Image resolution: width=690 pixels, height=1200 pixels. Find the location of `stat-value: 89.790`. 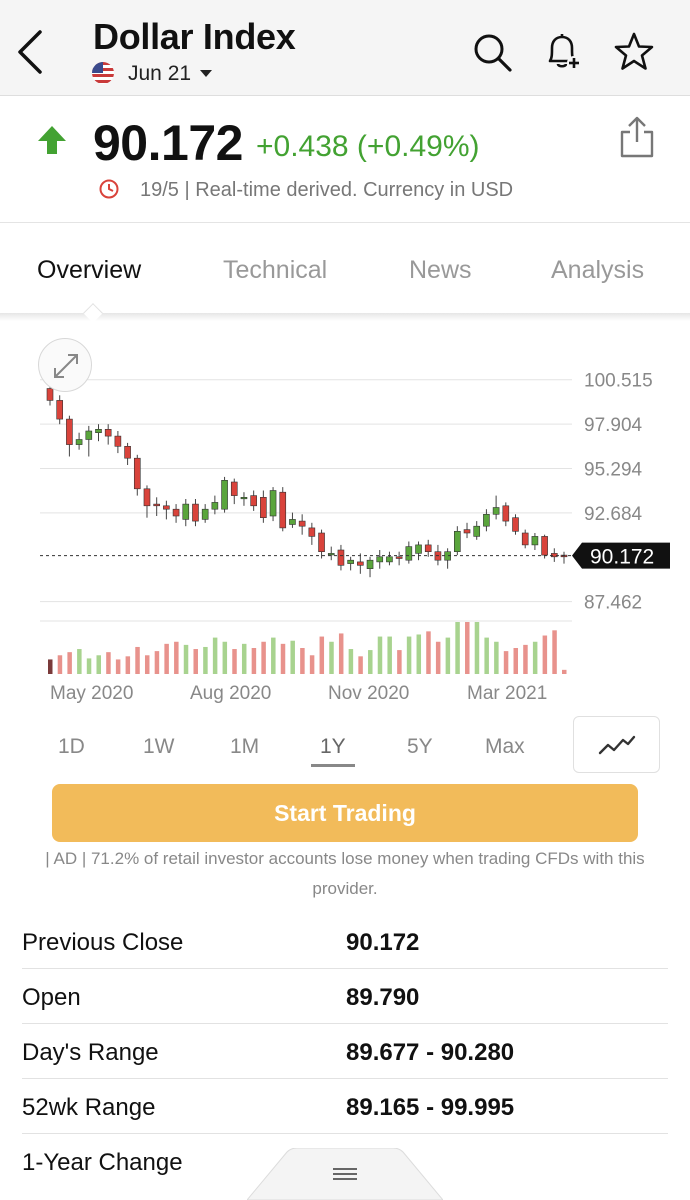

stat-value: 89.790 is located at coordinates (383, 997).